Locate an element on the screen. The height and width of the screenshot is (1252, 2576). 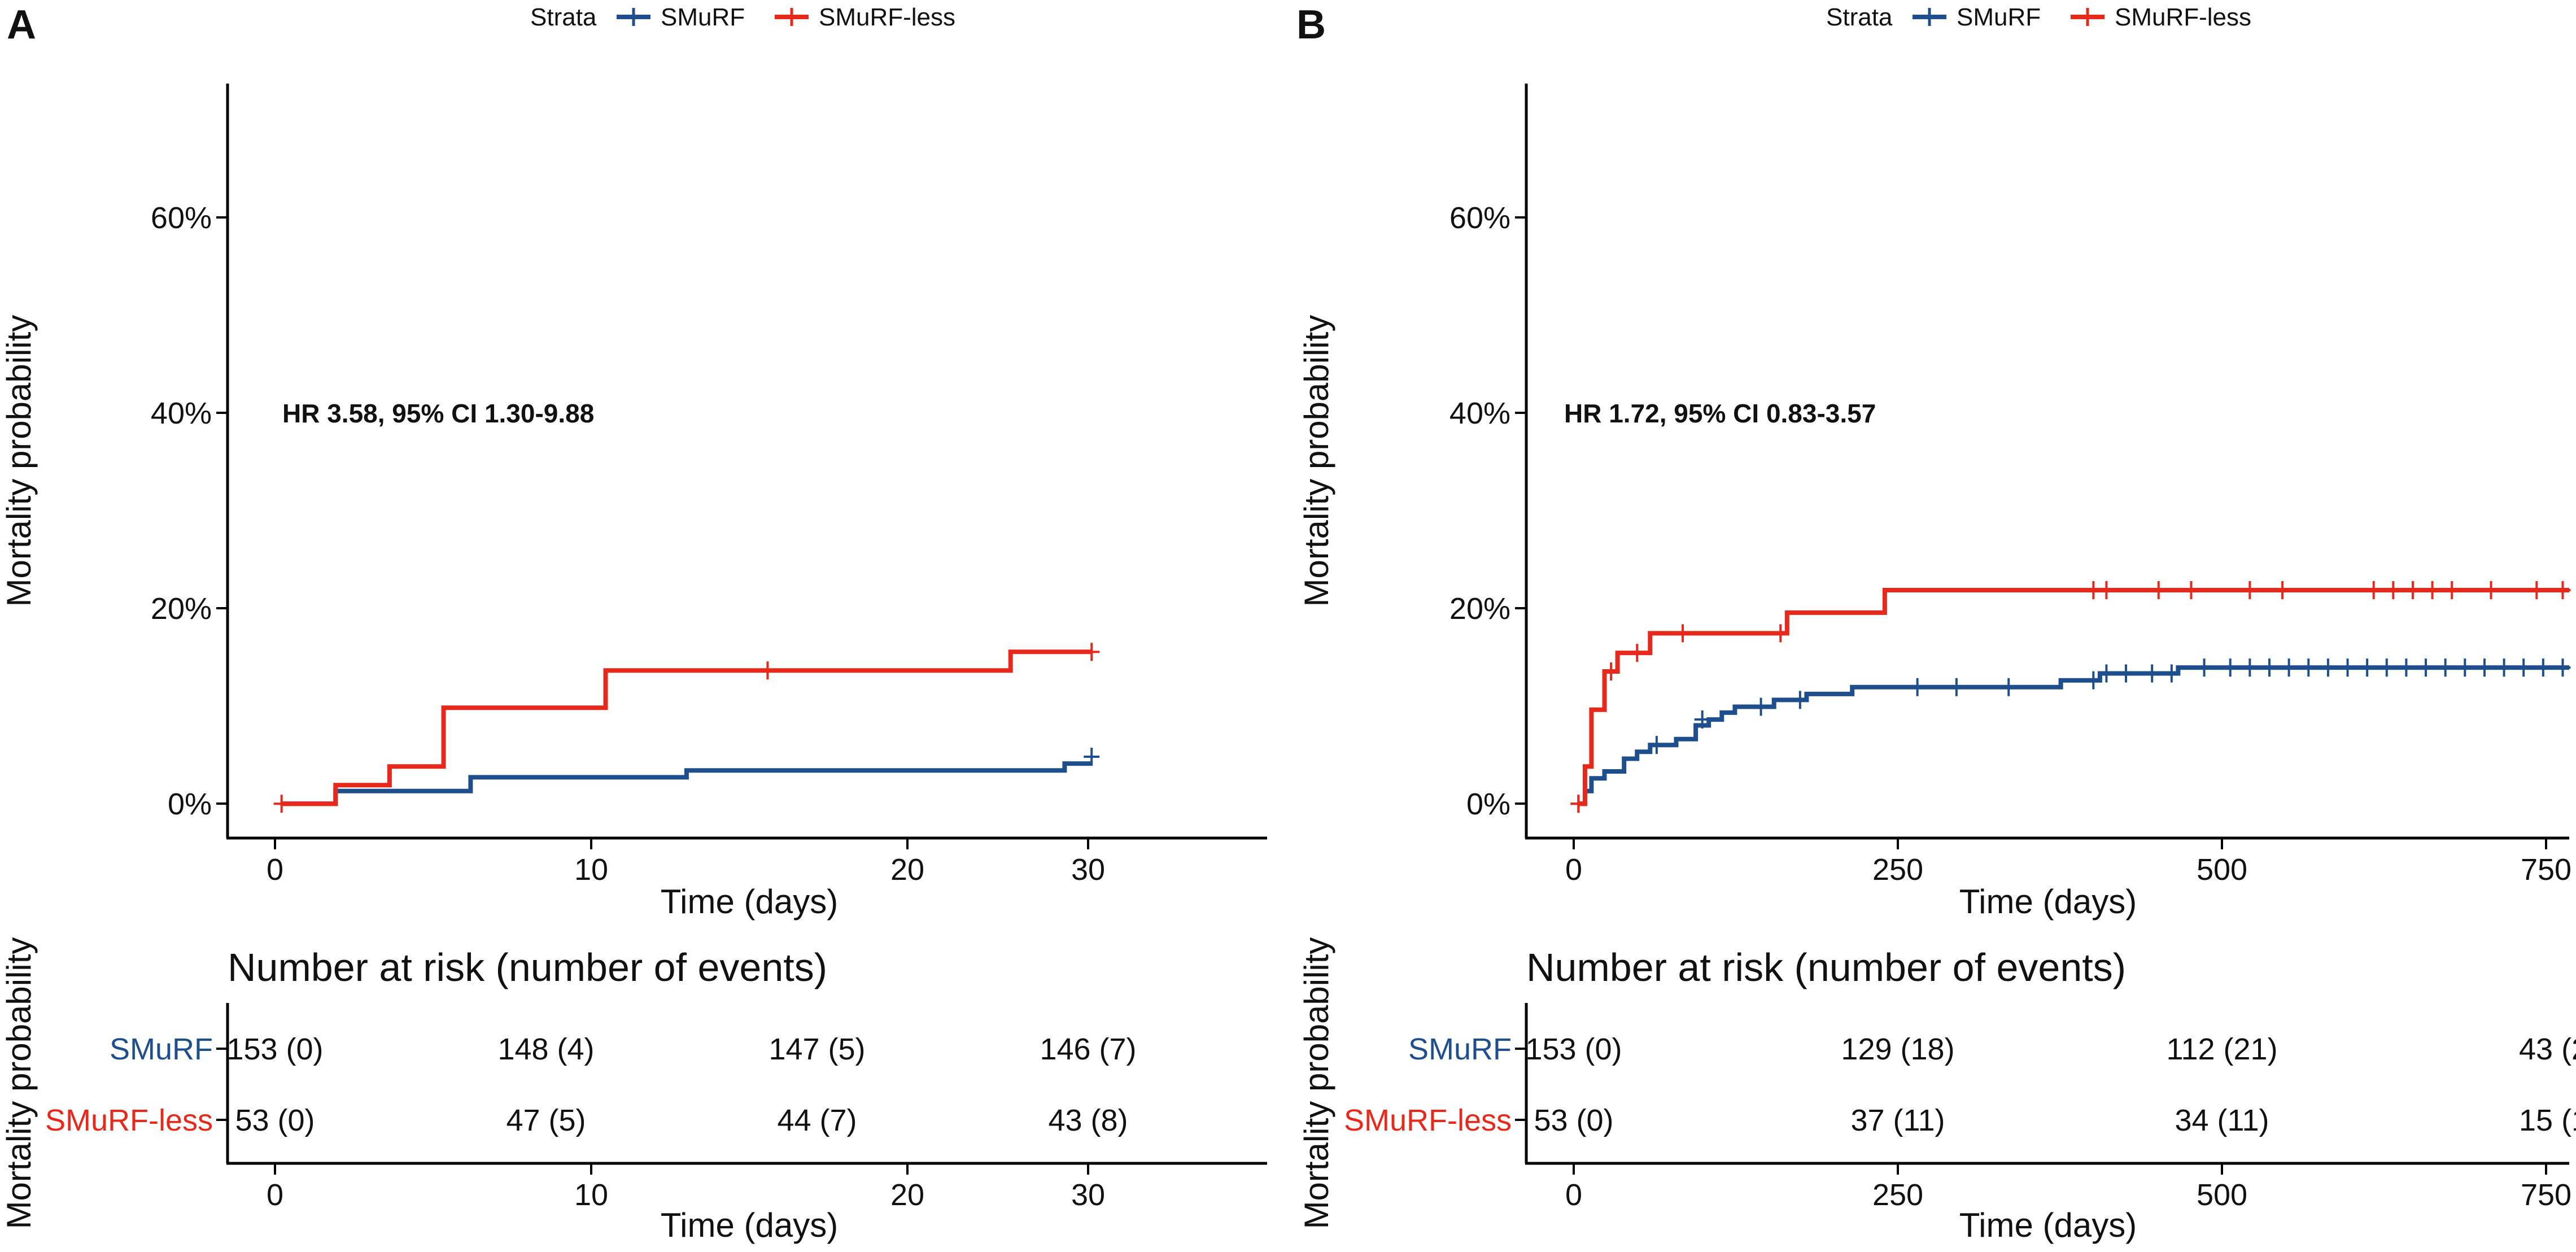
panel-b-label: B is located at coordinates (1311, 24).